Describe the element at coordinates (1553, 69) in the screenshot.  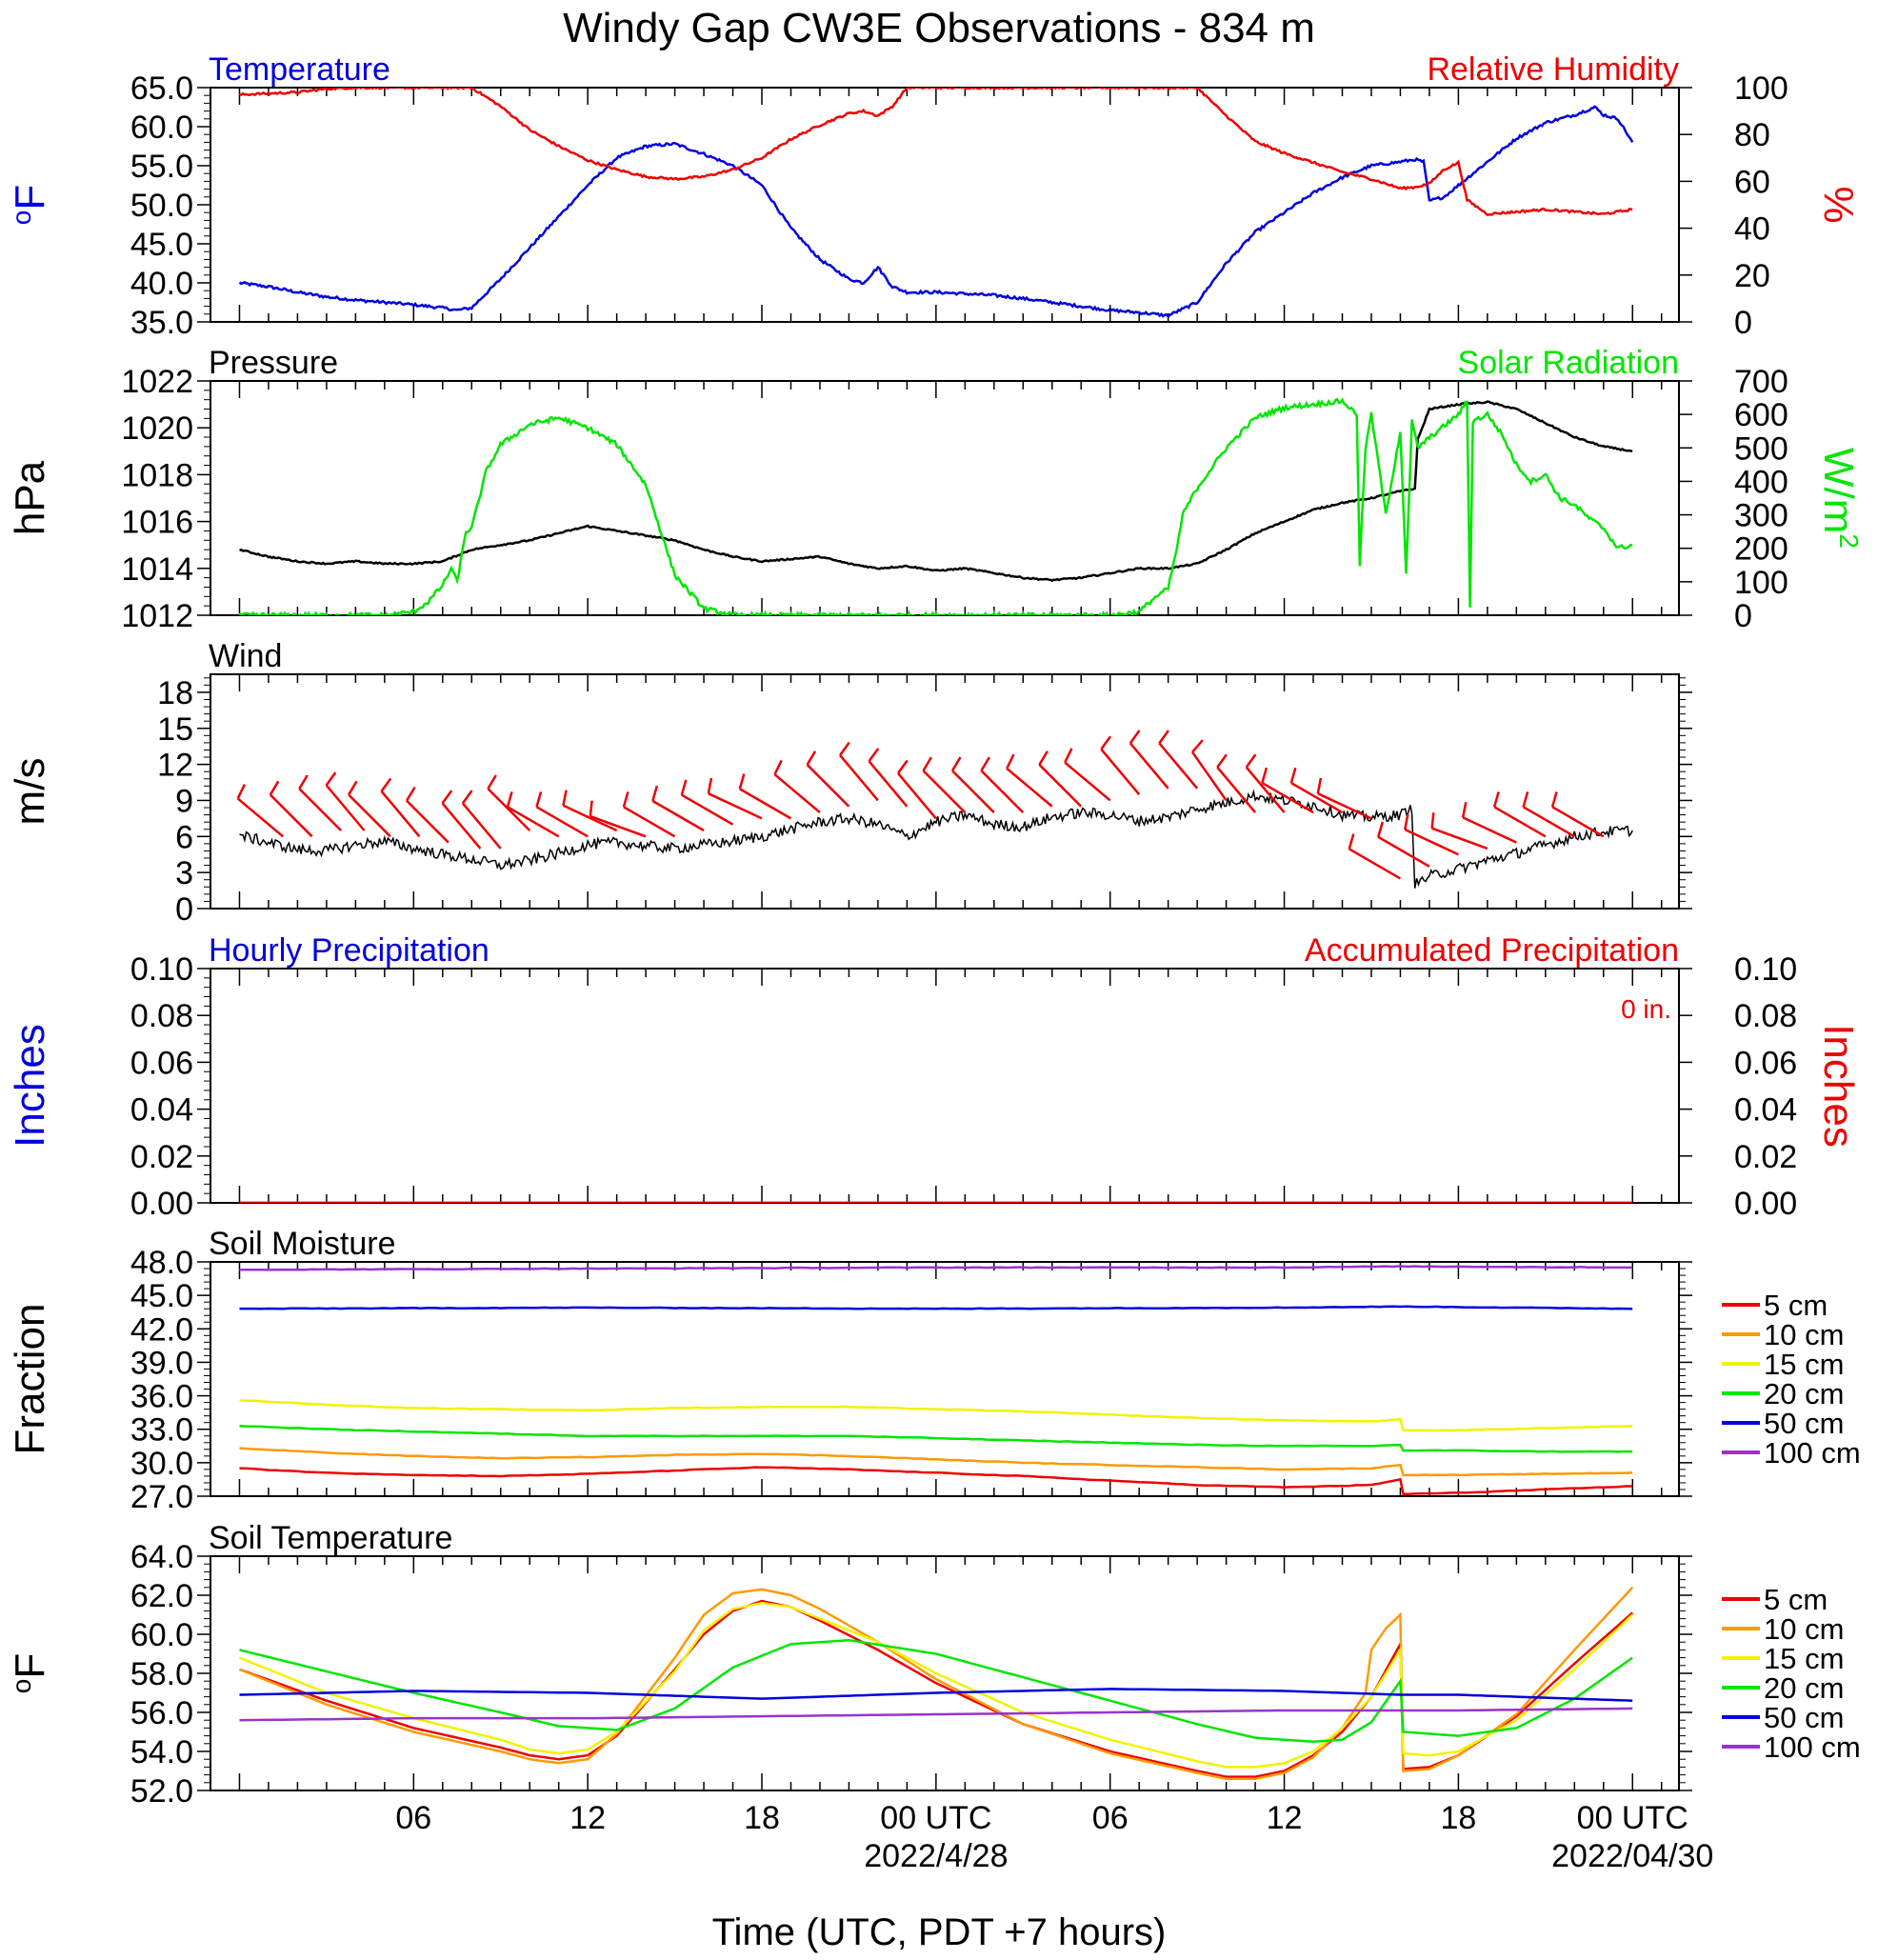
I see `panel-title-right: Relative Humidity` at that location.